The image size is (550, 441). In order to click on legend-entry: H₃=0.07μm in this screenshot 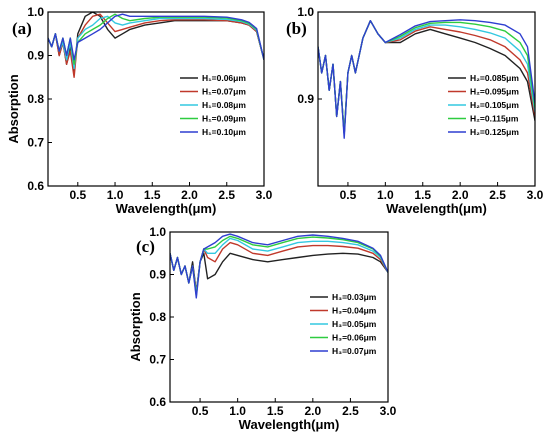, I will do `click(354, 351)`.